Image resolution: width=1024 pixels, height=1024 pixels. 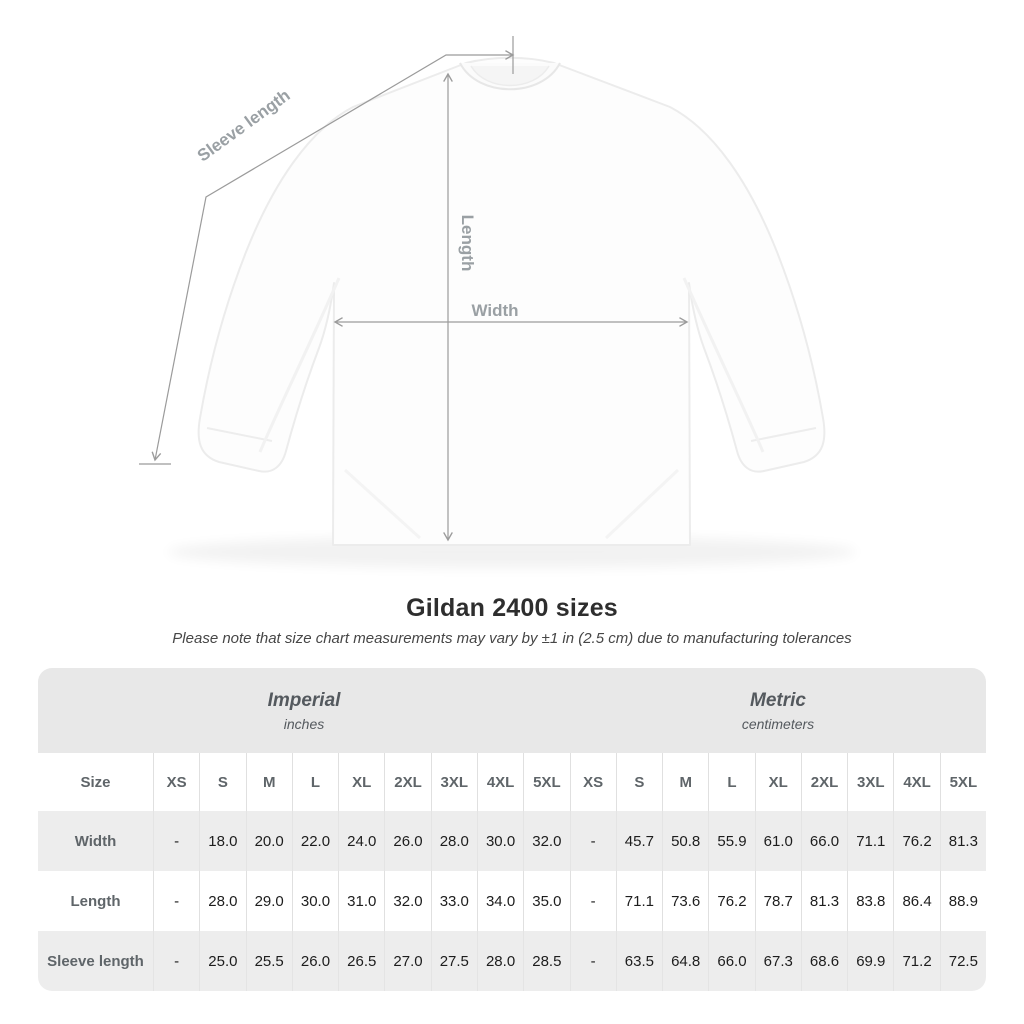 I want to click on imperial-value-cell: 34.0, so click(x=500, y=901).